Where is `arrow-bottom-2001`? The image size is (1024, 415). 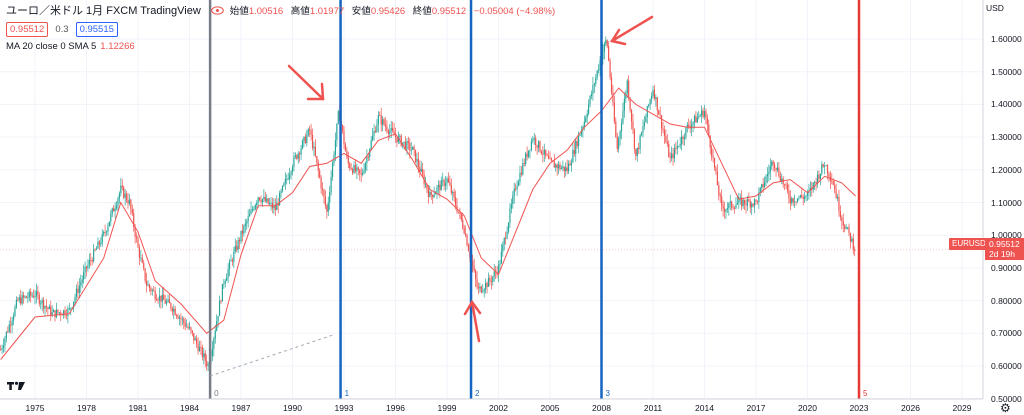 arrow-bottom-2001 is located at coordinates (472, 321).